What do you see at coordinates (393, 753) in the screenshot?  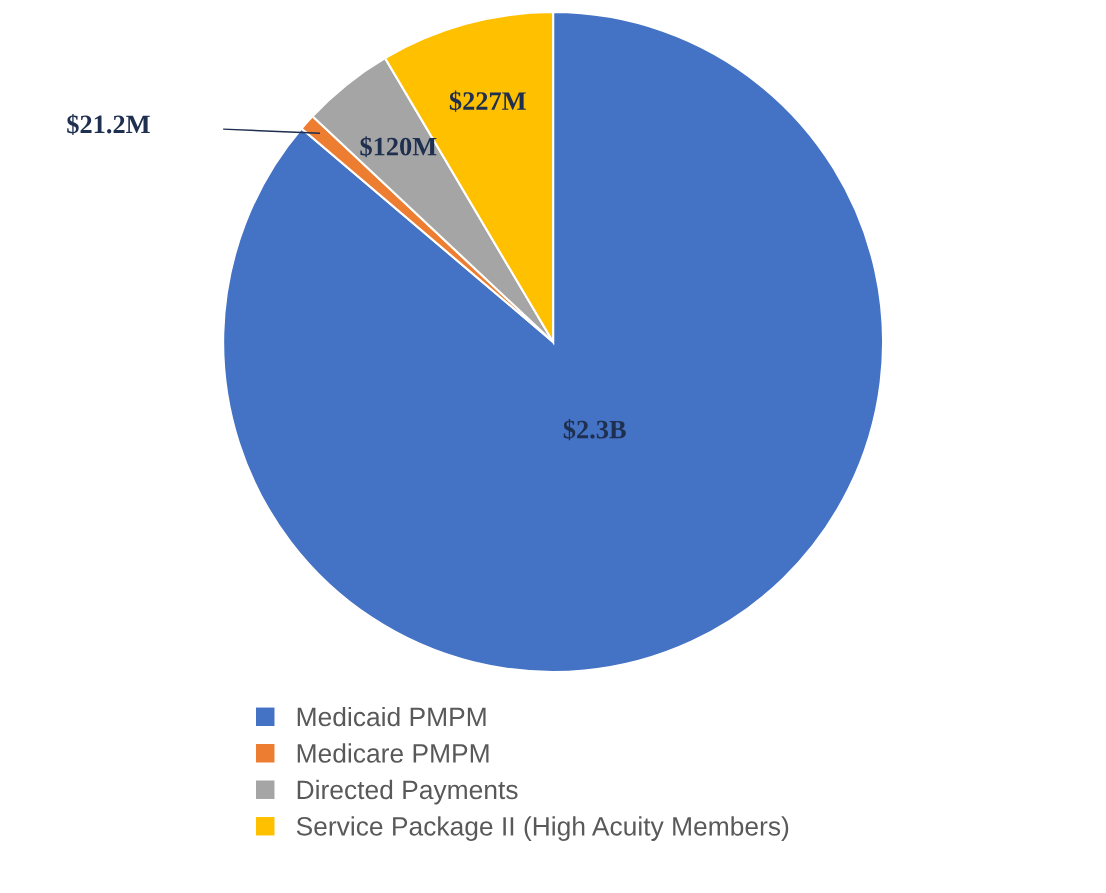 I see `legend-label: Medicare PMPM` at bounding box center [393, 753].